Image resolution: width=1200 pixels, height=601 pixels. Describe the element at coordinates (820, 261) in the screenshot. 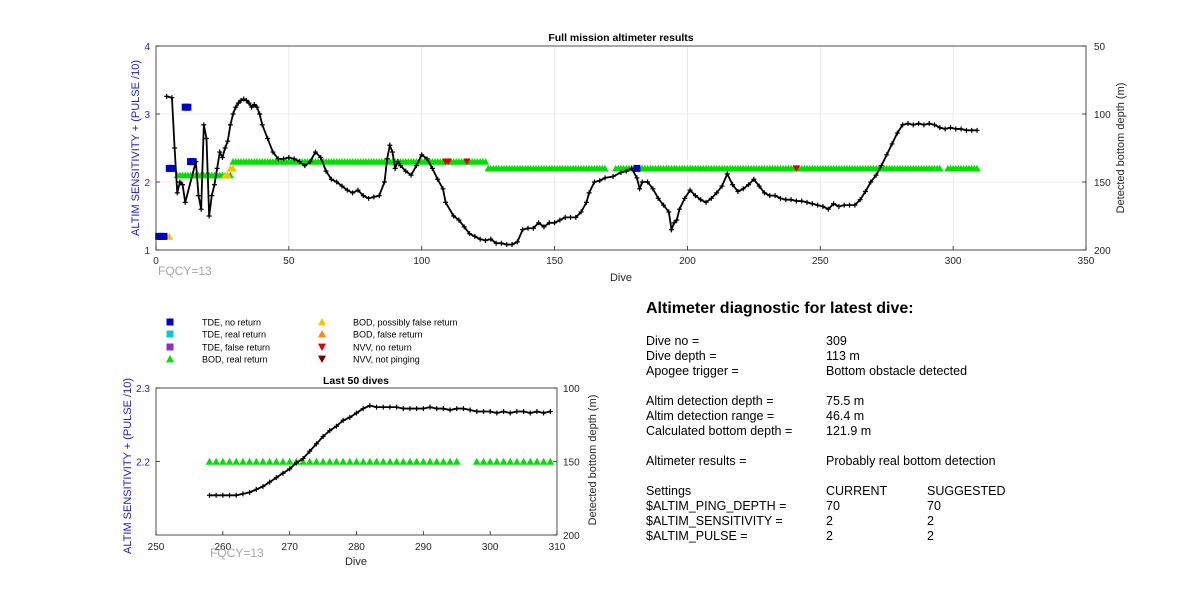

I see `x-tick-label: 250` at that location.